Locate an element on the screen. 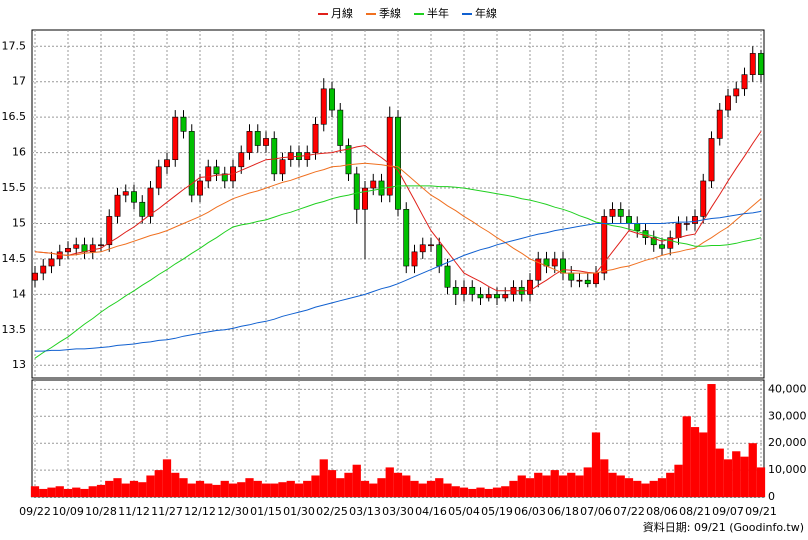 This screenshot has height=540, width=808. x-tick-label: 06/03 is located at coordinates (530, 511).